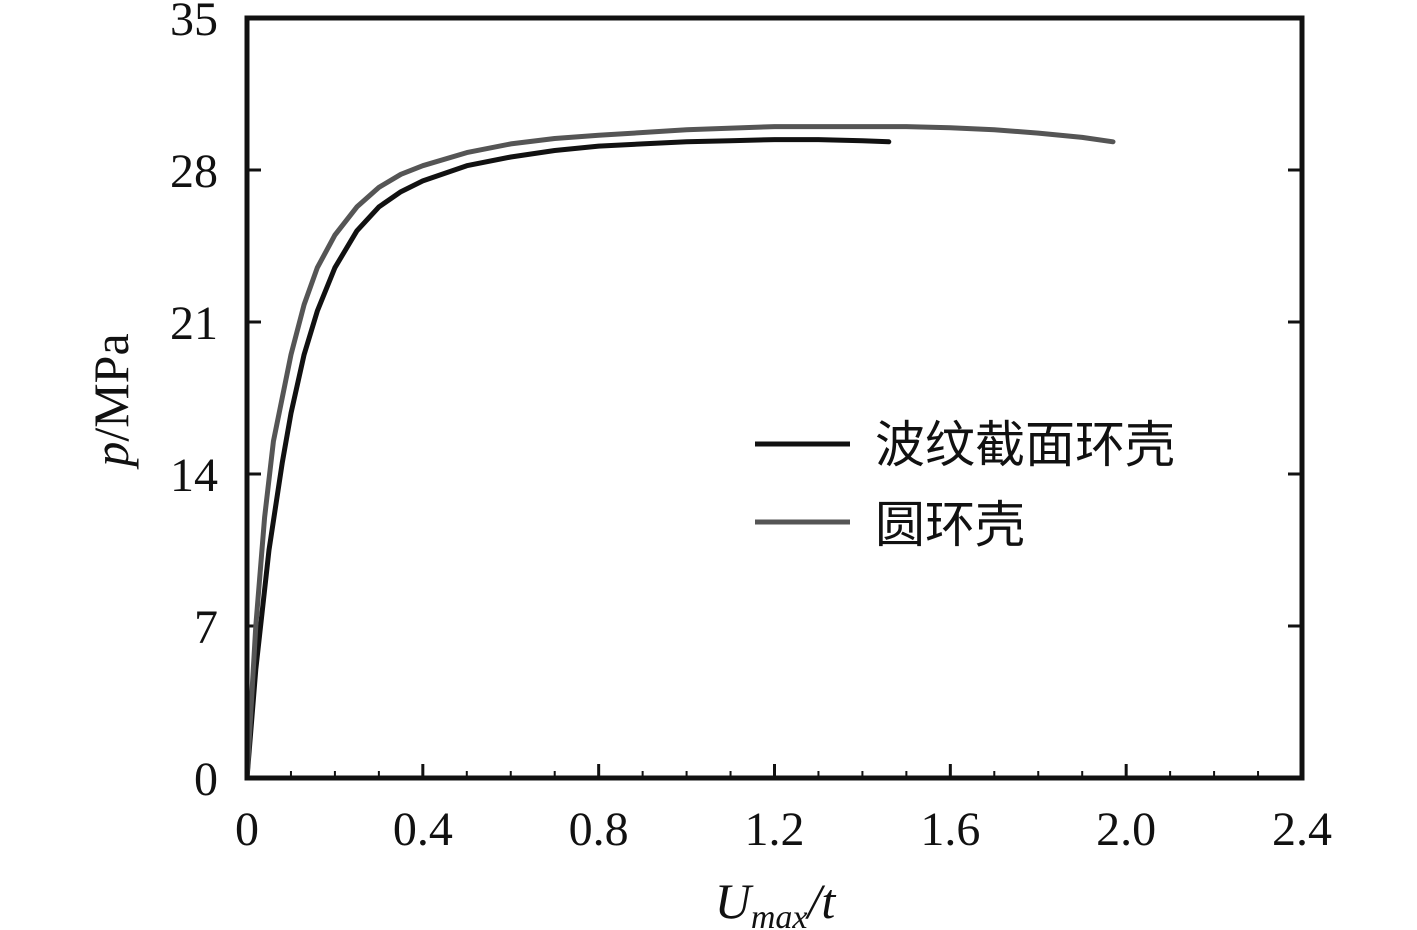 This screenshot has height=930, width=1417. I want to click on y-tick-label: 21, so click(194, 323).